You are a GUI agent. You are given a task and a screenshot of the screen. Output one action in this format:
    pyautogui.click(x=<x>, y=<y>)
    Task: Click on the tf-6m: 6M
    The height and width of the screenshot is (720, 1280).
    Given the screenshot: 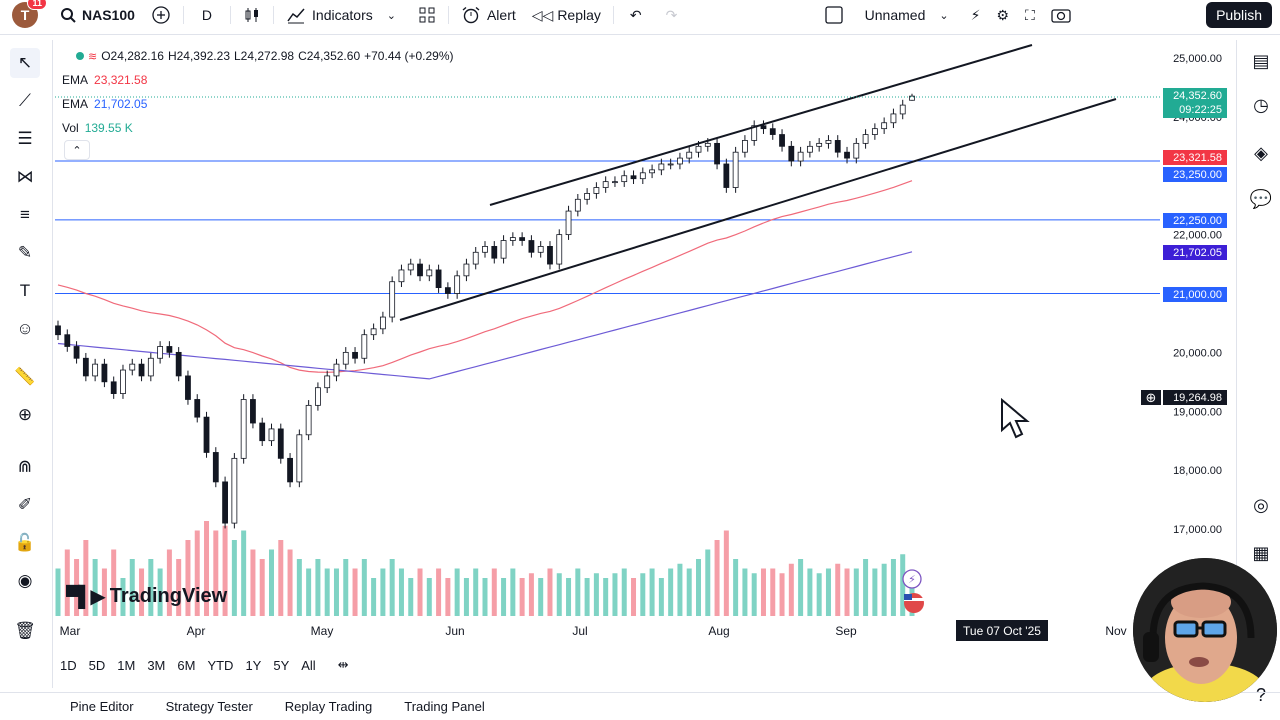 What is the action you would take?
    pyautogui.click(x=186, y=665)
    